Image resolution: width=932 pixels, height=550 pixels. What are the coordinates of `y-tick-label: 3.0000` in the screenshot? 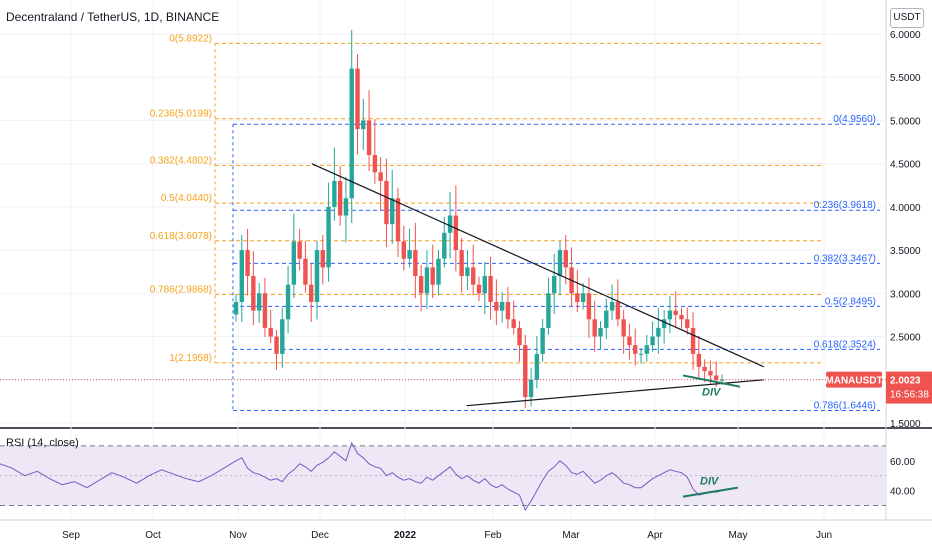 It's located at (905, 294).